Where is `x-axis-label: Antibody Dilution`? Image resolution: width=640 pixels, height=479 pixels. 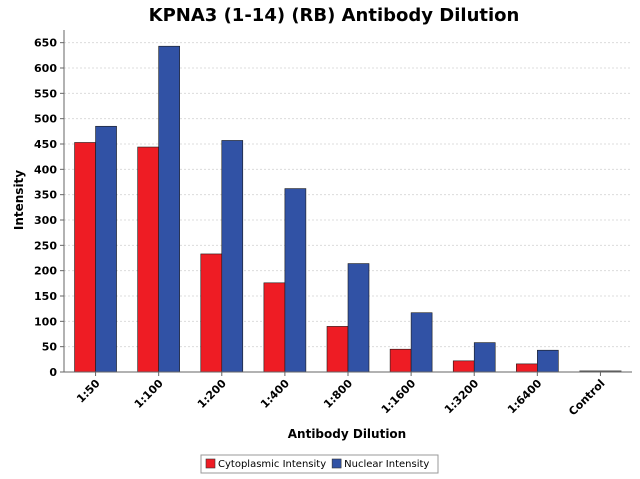
x-axis-label: Antibody Dilution is located at coordinates (347, 434).